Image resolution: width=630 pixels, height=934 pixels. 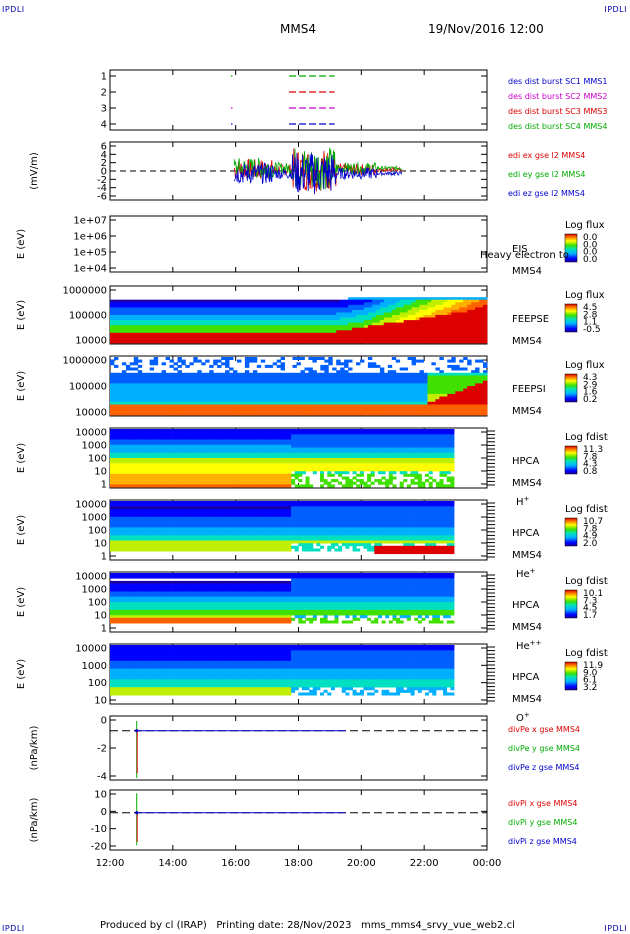 I want to click on legend-entry: des dist burst SC1 MMS1, so click(x=557, y=81).